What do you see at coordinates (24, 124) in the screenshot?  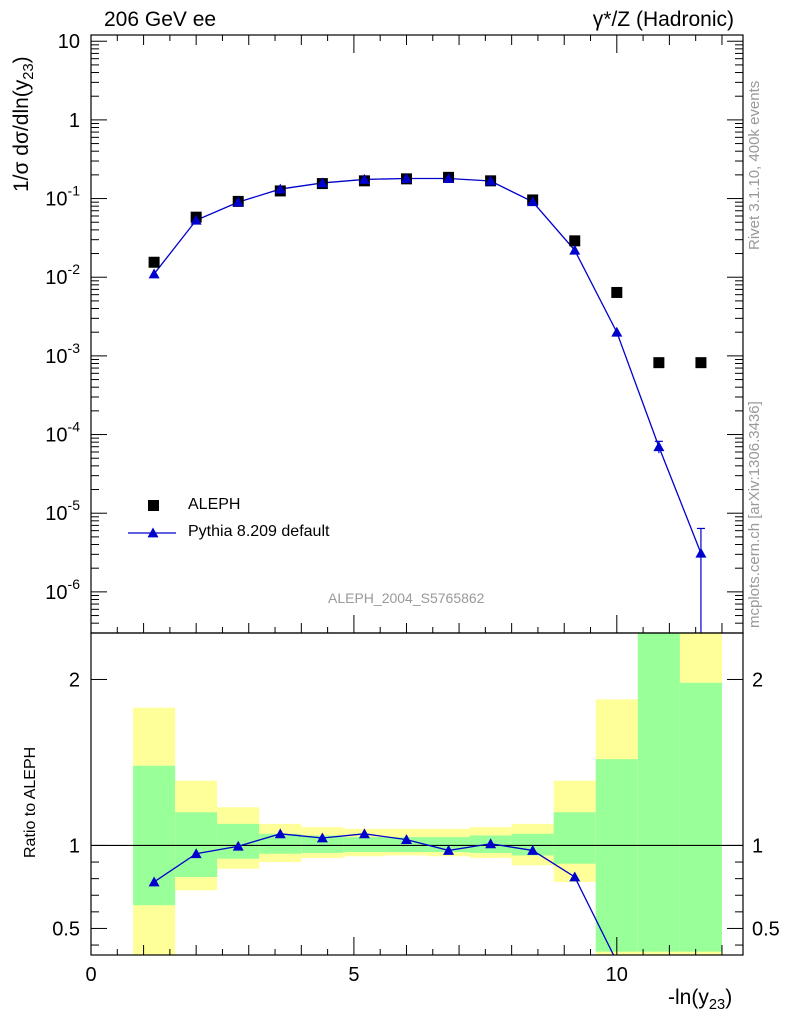 I see `main-y-axis-title: 1/σ dσ/dln(y23)` at bounding box center [24, 124].